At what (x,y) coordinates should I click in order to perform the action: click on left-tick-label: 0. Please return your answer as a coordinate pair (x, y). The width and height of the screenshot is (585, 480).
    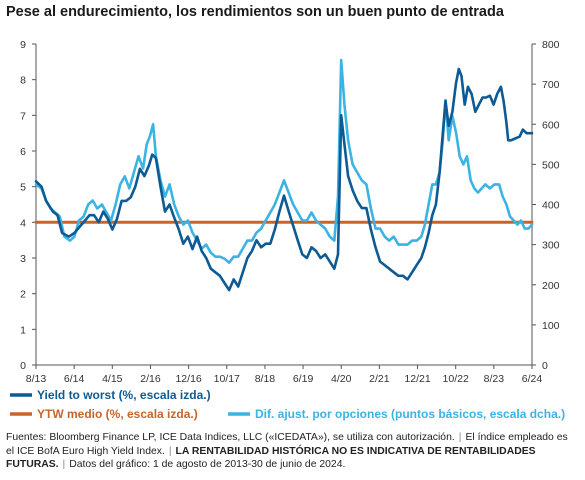
    Looking at the image, I should click on (23, 366).